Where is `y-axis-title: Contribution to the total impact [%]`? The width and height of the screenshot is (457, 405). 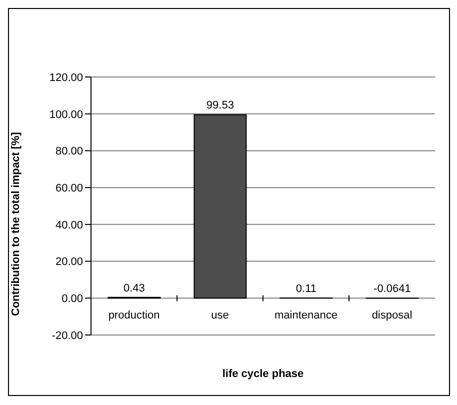
y-axis-title: Contribution to the total impact [%] is located at coordinates (16, 224).